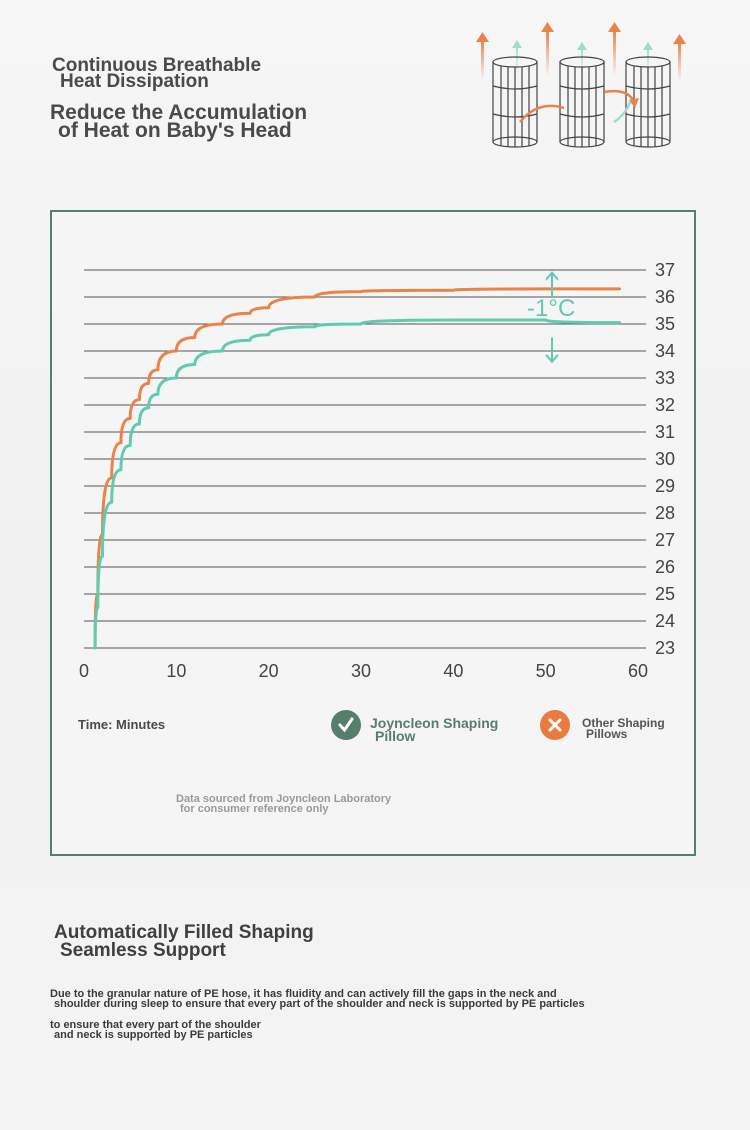 The image size is (750, 1130). Describe the element at coordinates (361, 671) in the screenshot. I see `x-tick-label: 30` at that location.